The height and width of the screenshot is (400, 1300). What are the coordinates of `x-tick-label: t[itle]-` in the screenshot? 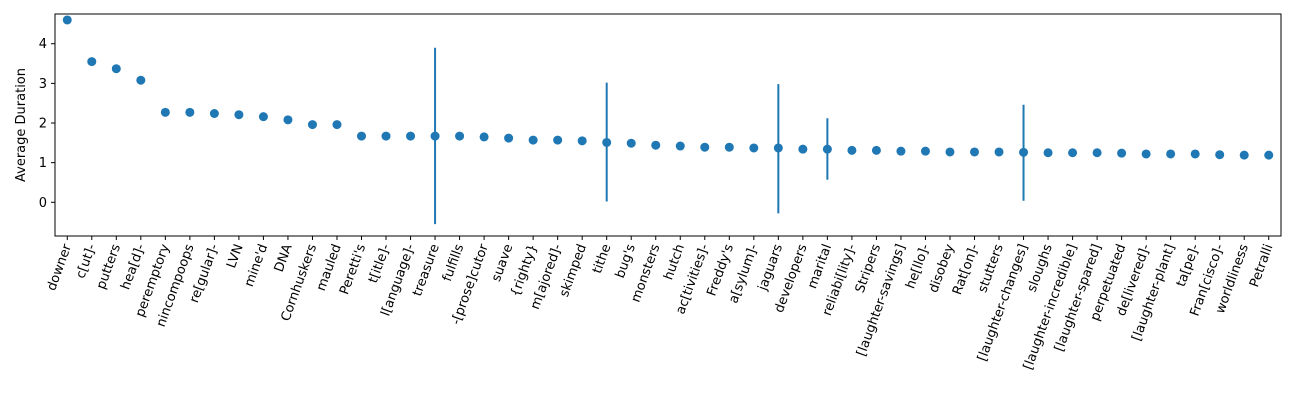 It's located at (380, 263).